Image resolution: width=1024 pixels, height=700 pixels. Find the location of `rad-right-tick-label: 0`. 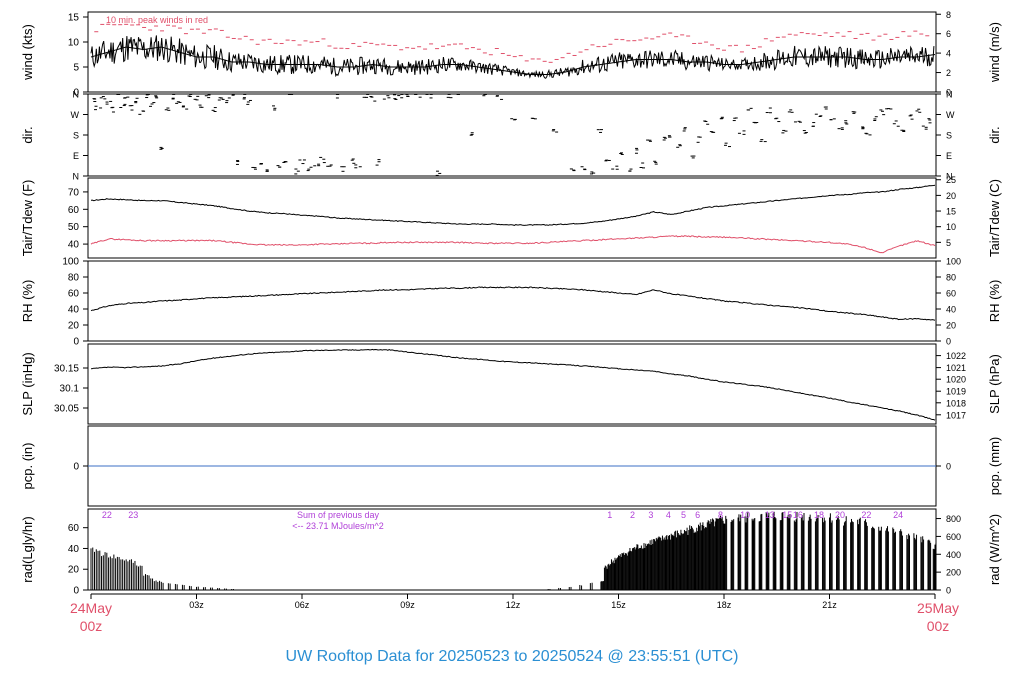

rad-right-tick-label: 0 is located at coordinates (948, 591).